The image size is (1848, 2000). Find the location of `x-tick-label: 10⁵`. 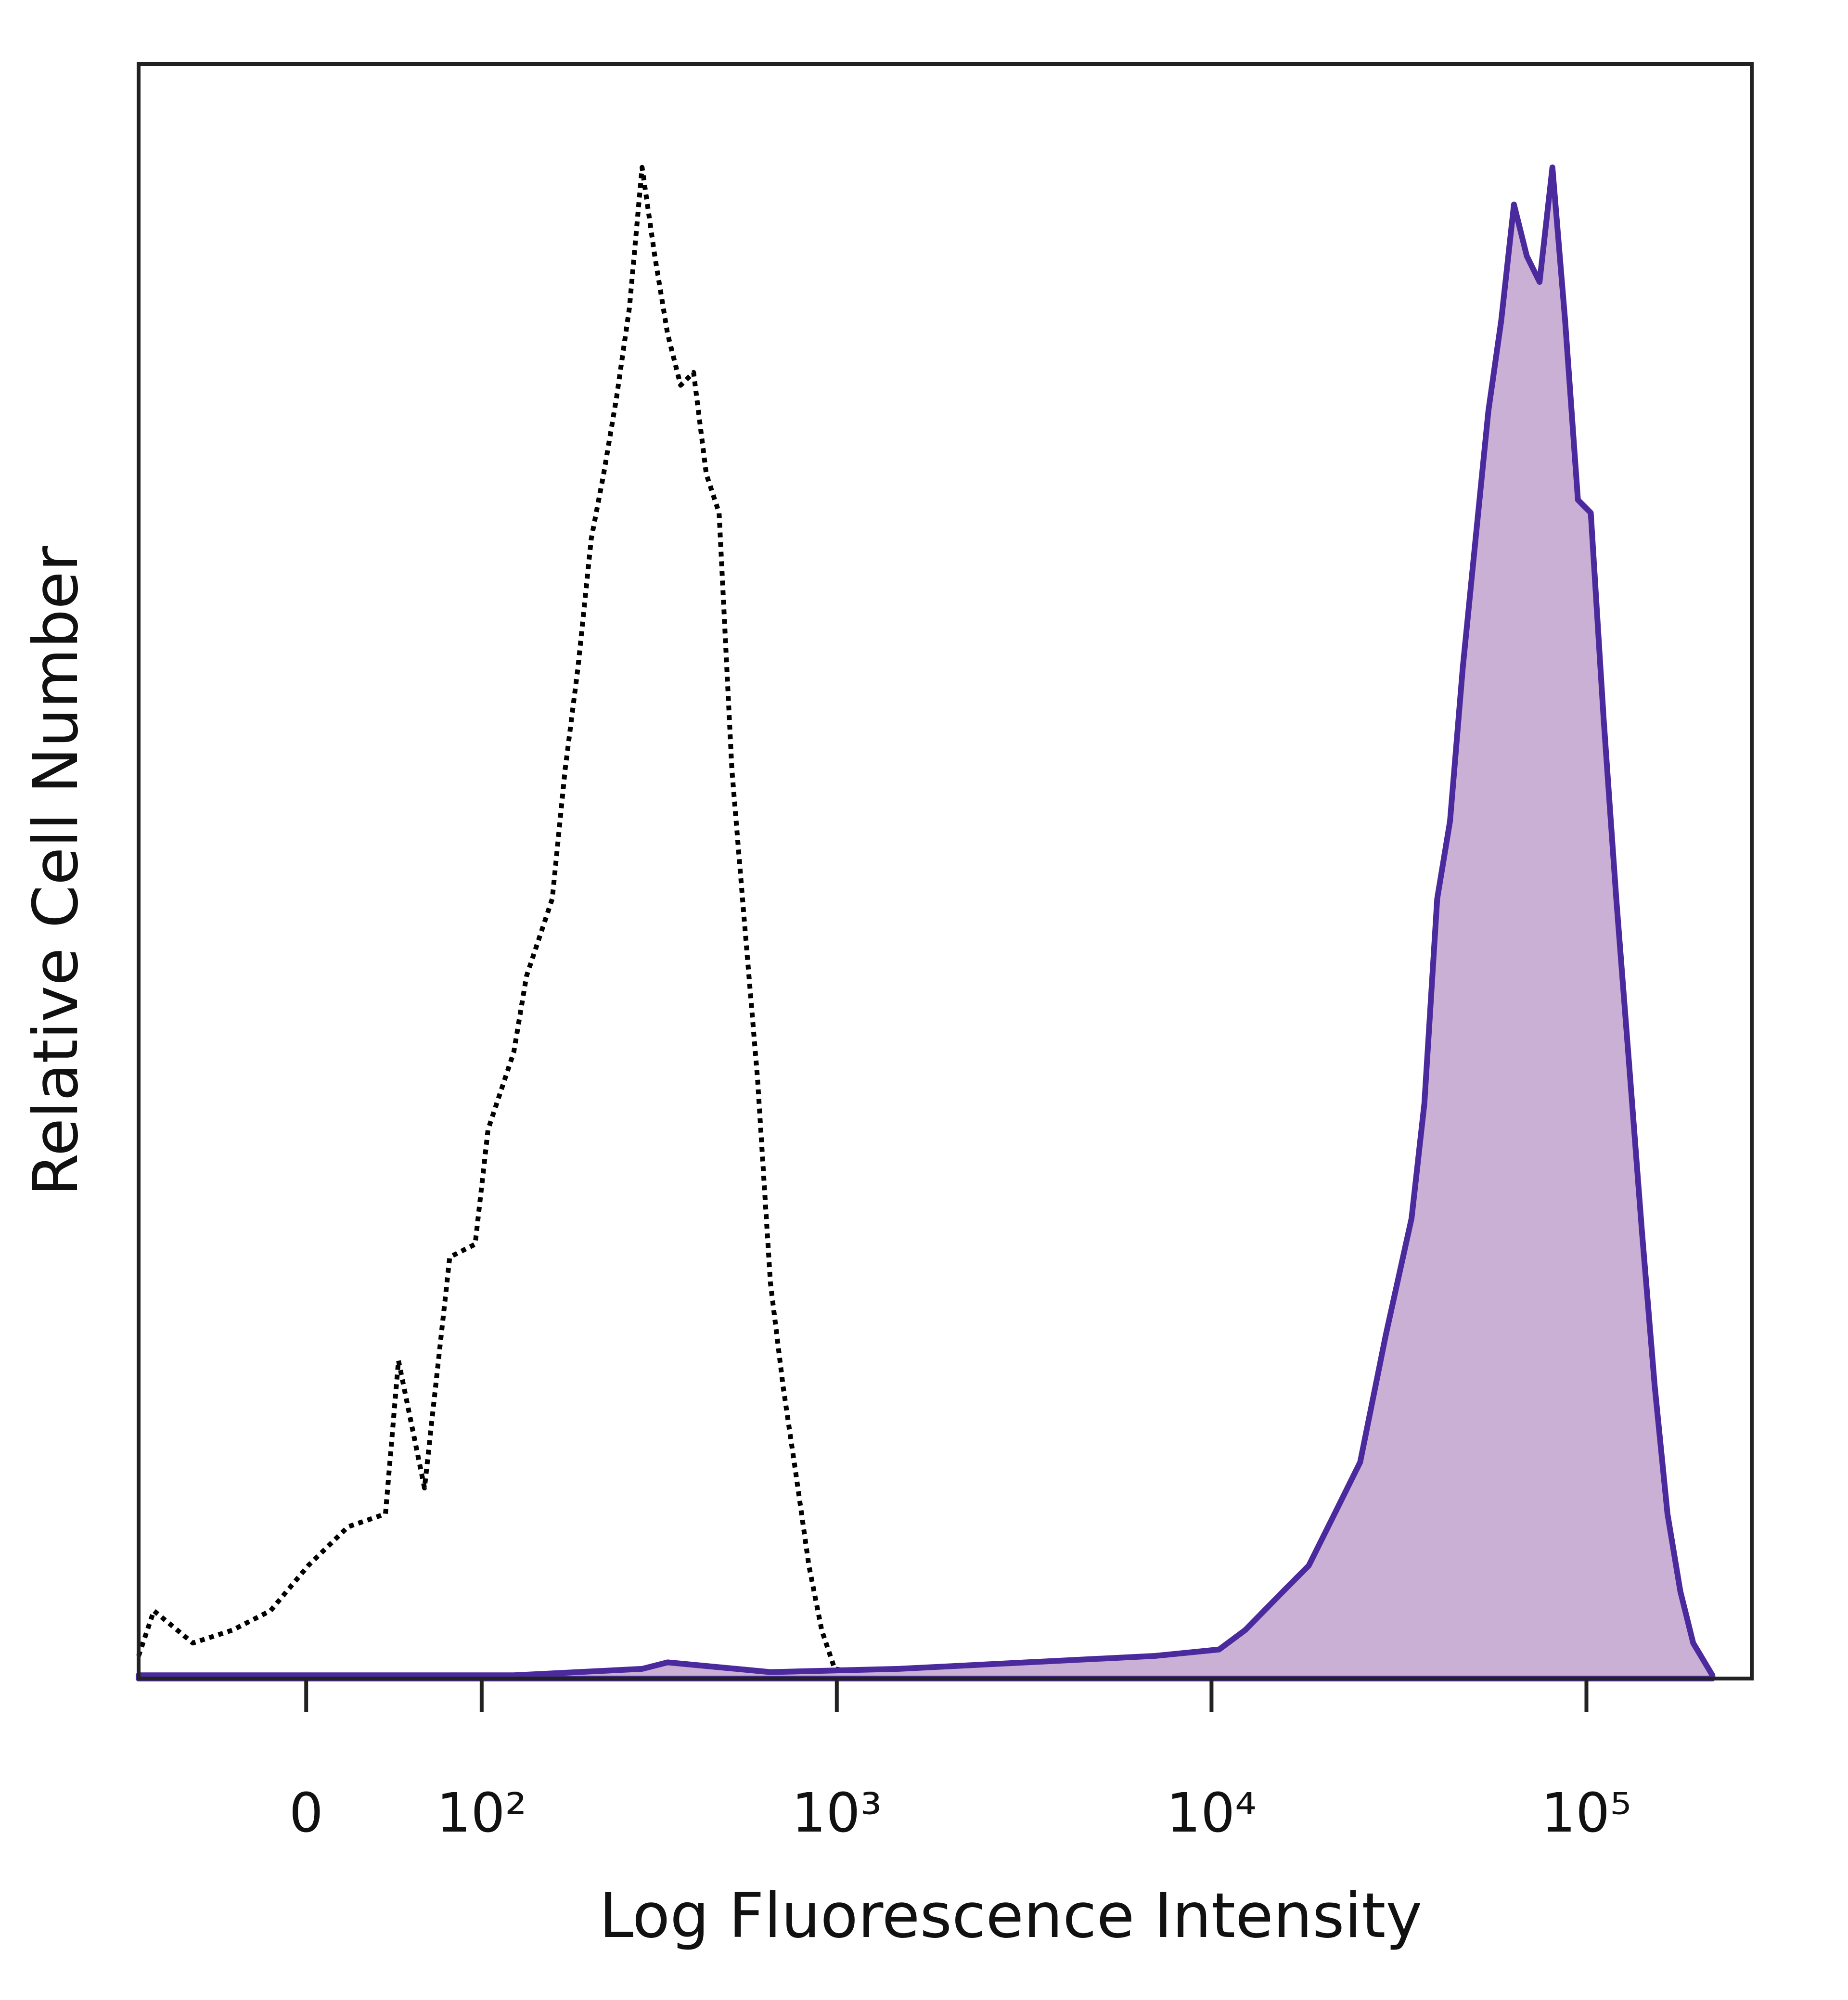

x-tick-label: 10⁵ is located at coordinates (1586, 1813).